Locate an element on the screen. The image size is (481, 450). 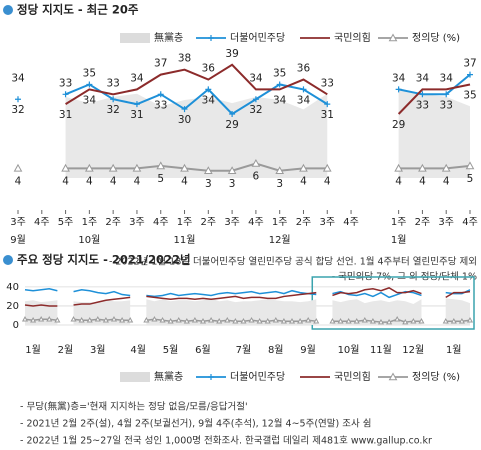
data-label: 6 is located at coordinates (256, 177).